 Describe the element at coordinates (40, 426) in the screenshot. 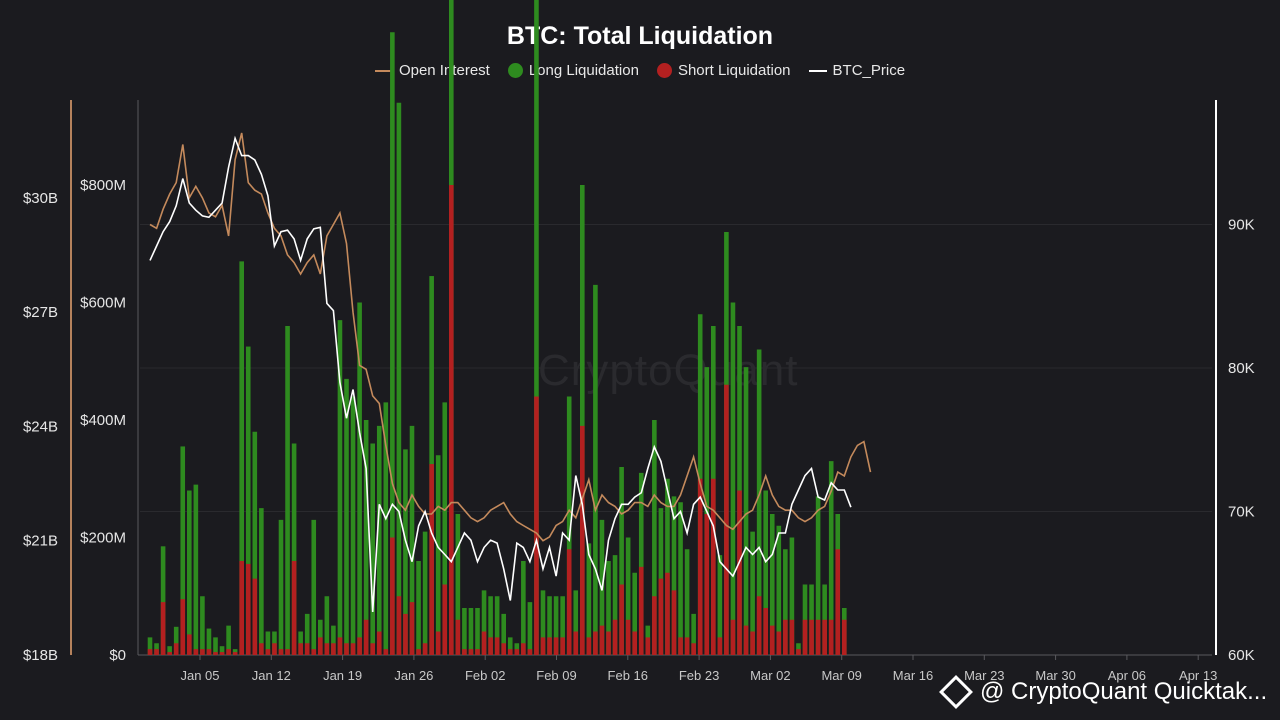

I see `oi-tick-label: $24B` at that location.